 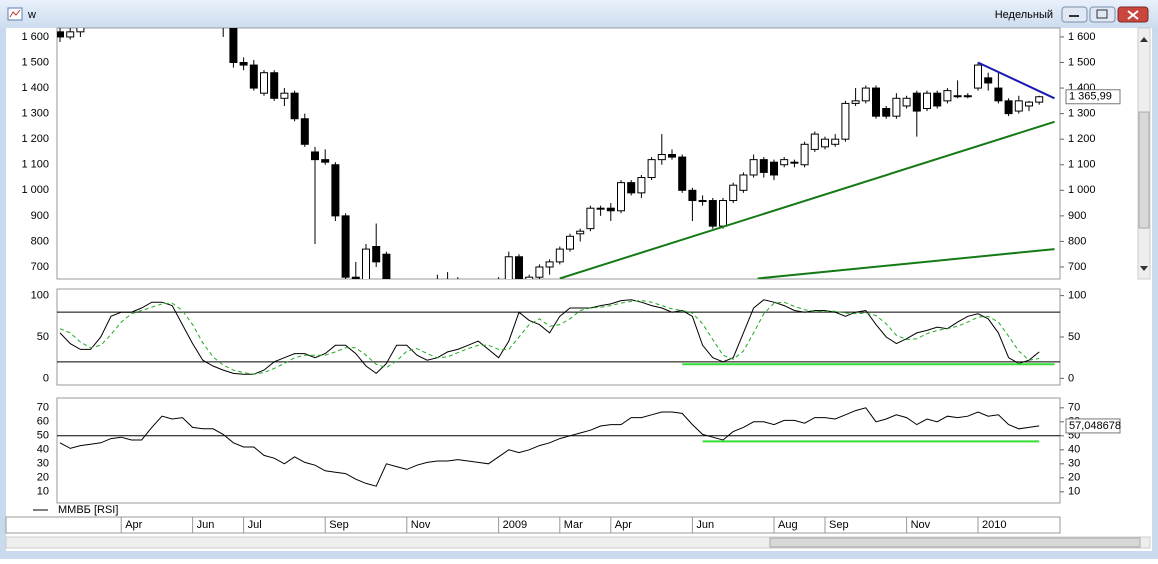 What do you see at coordinates (578, 542) in the screenshot?
I see `horizontal-scrollbar` at bounding box center [578, 542].